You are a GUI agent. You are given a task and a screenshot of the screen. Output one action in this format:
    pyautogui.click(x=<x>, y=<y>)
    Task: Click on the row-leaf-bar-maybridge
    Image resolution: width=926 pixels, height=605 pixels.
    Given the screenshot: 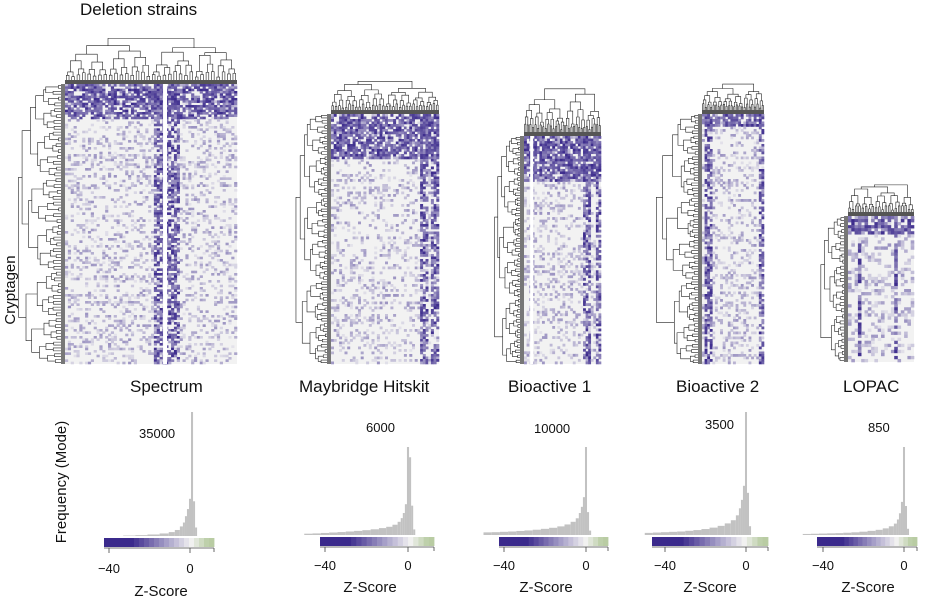 What is the action you would take?
    pyautogui.click(x=329, y=239)
    